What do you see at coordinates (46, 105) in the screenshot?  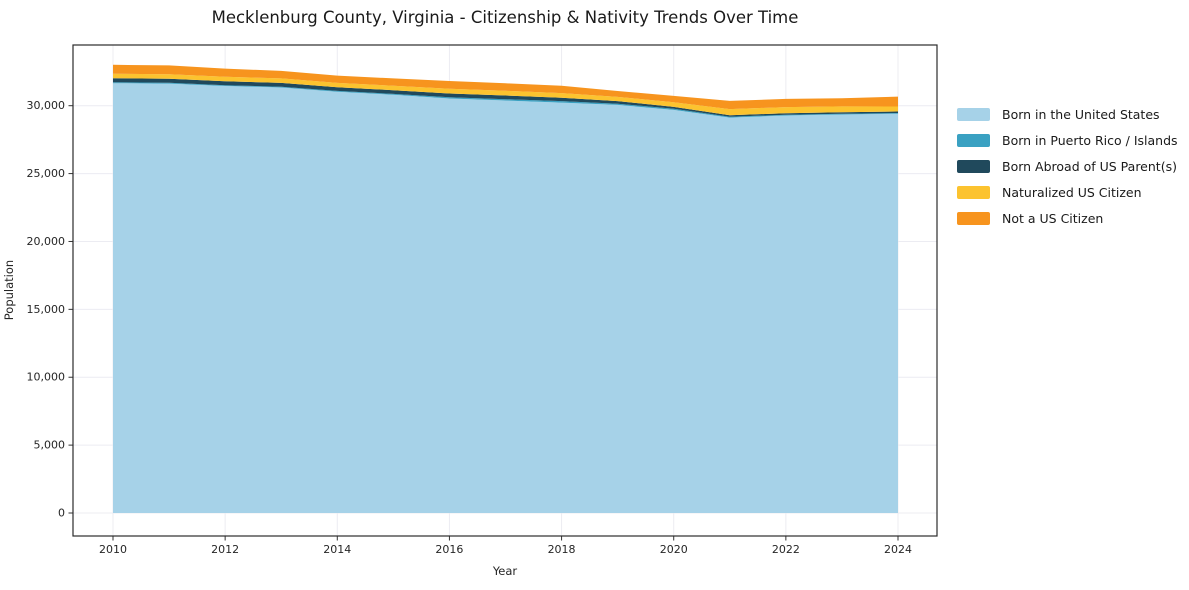 I see `y-tick-label: 30,000` at bounding box center [46, 105].